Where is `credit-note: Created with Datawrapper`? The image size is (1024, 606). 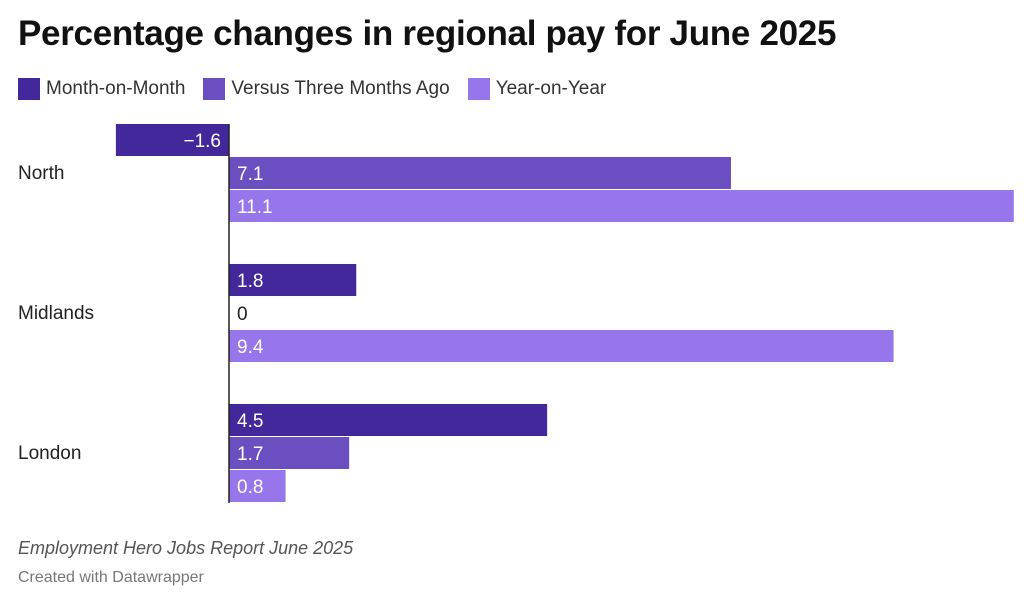 credit-note: Created with Datawrapper is located at coordinates (111, 577).